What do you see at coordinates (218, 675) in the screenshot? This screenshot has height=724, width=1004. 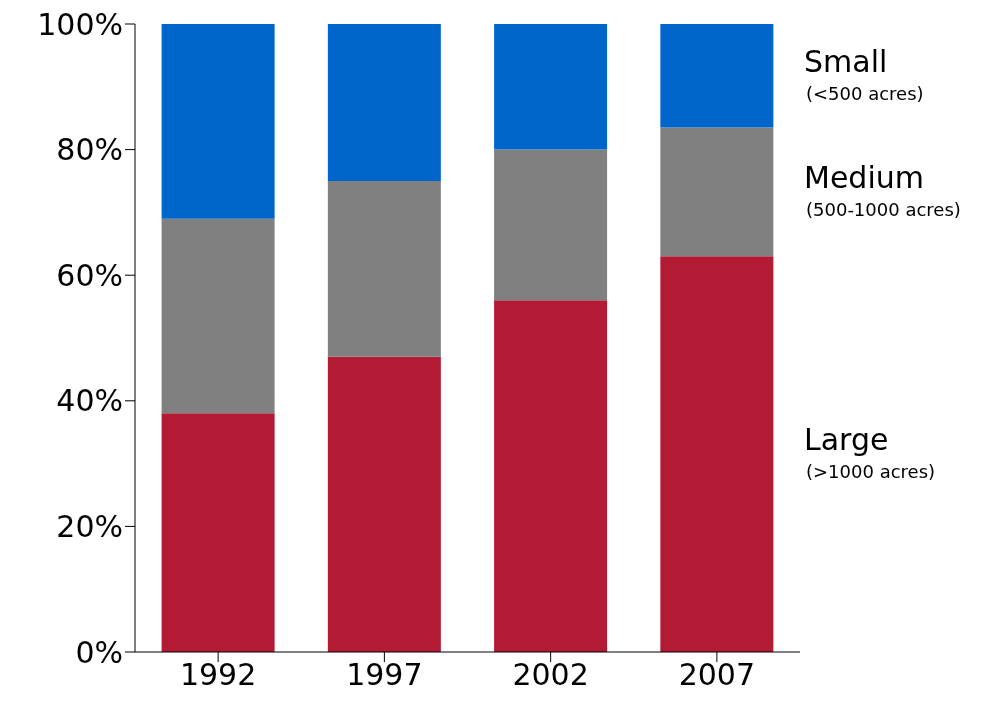 I see `x-tick-label: 1992` at bounding box center [218, 675].